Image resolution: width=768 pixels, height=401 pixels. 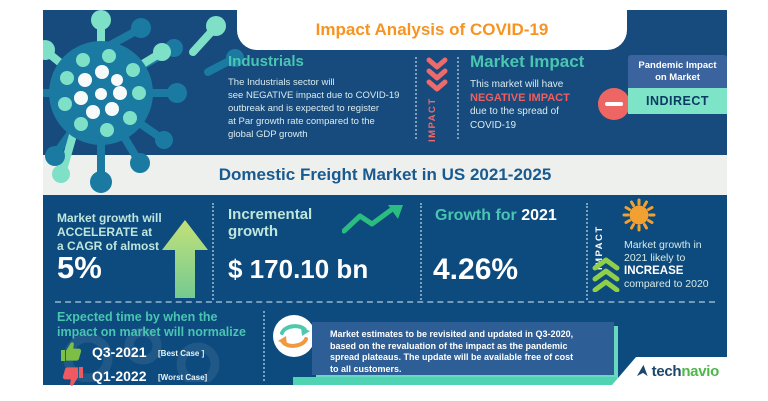 I want to click on trend-line-arrow-icon, so click(x=372, y=219).